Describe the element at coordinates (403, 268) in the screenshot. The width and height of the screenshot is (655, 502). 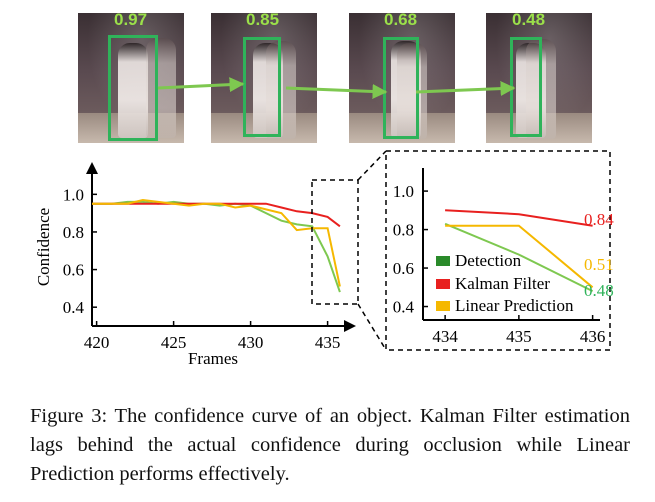
I see `inset-y-tick-label: 0.6` at that location.